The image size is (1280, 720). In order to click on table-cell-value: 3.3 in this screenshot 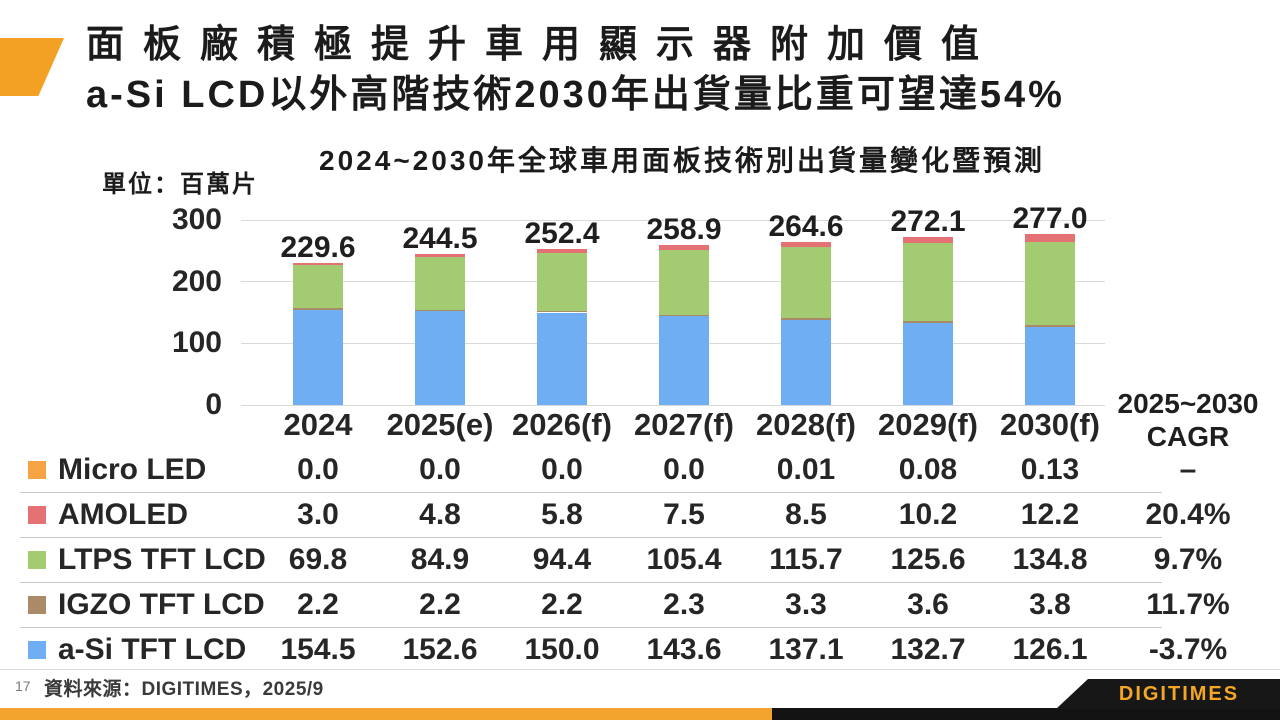, I will do `click(806, 604)`.